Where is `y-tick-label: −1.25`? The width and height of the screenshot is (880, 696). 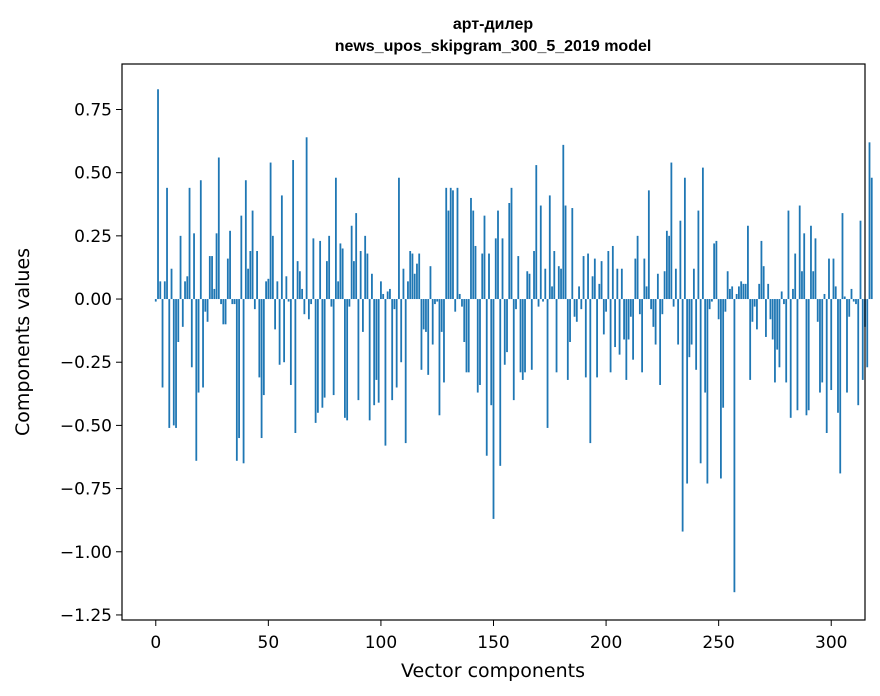
y-tick-label: −1.25 is located at coordinates (86, 616).